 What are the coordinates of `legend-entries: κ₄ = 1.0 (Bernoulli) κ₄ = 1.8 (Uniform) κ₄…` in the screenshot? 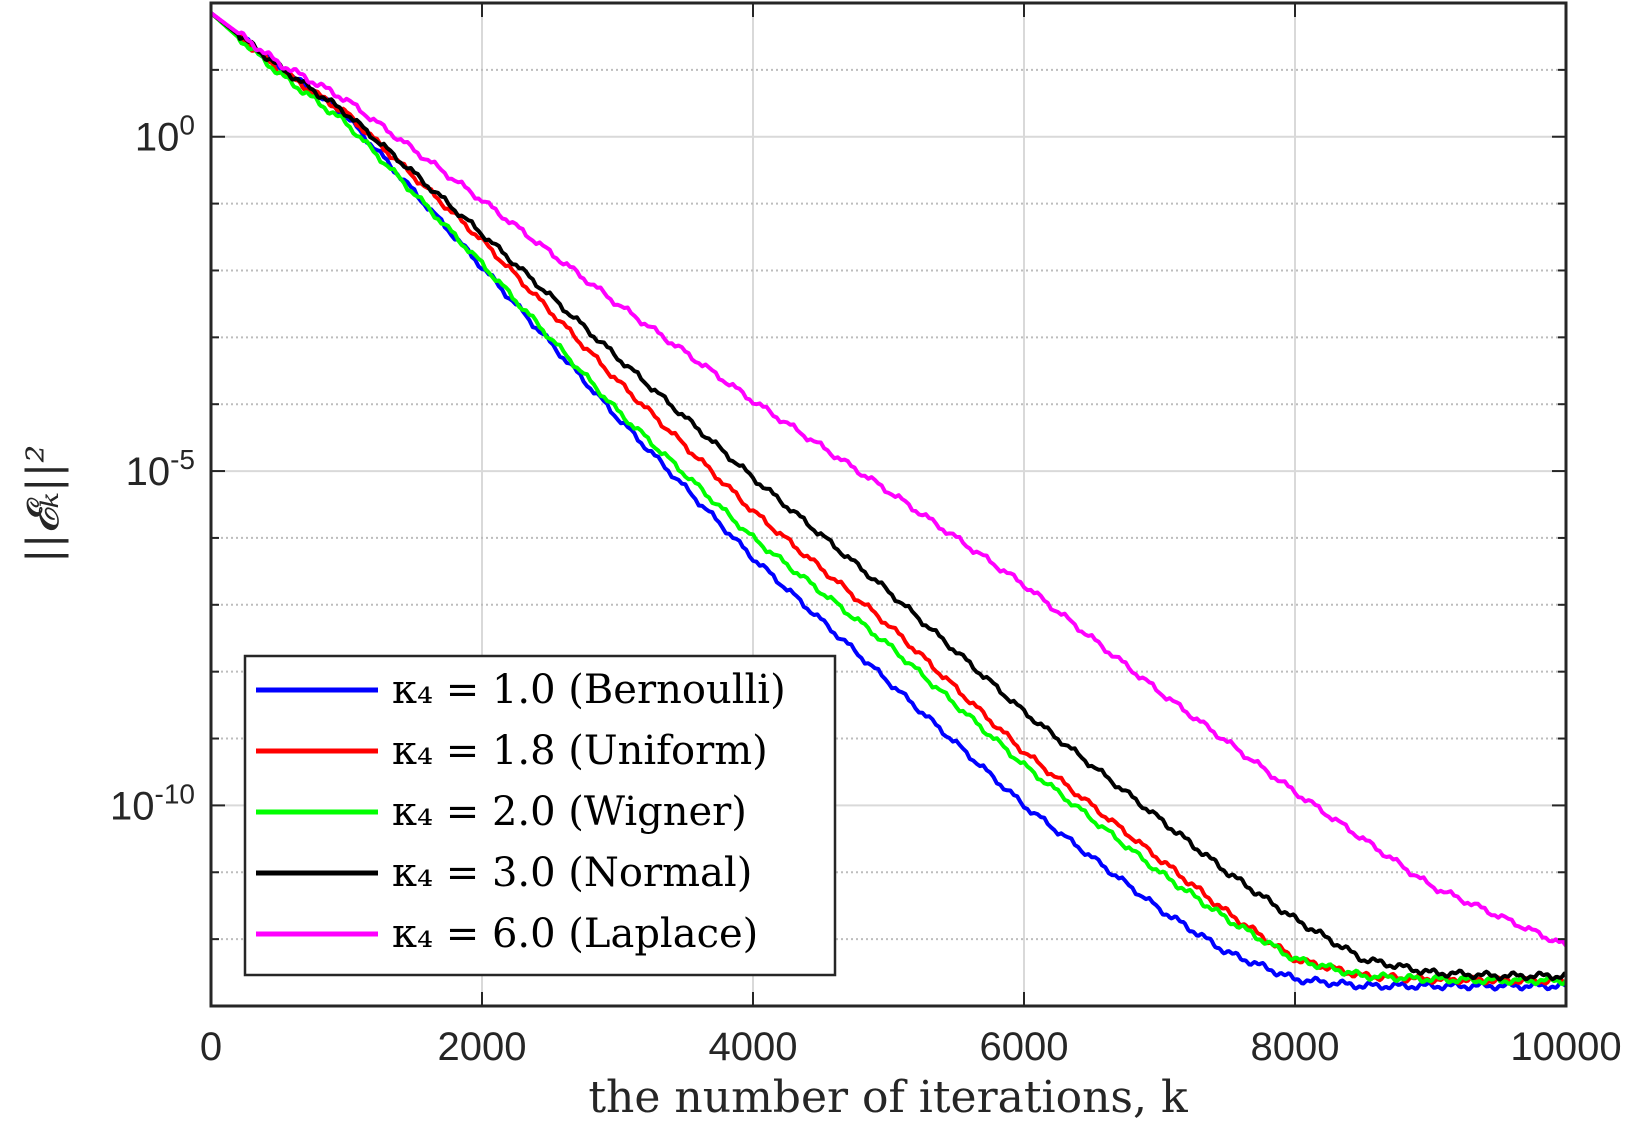 It's located at (521, 812).